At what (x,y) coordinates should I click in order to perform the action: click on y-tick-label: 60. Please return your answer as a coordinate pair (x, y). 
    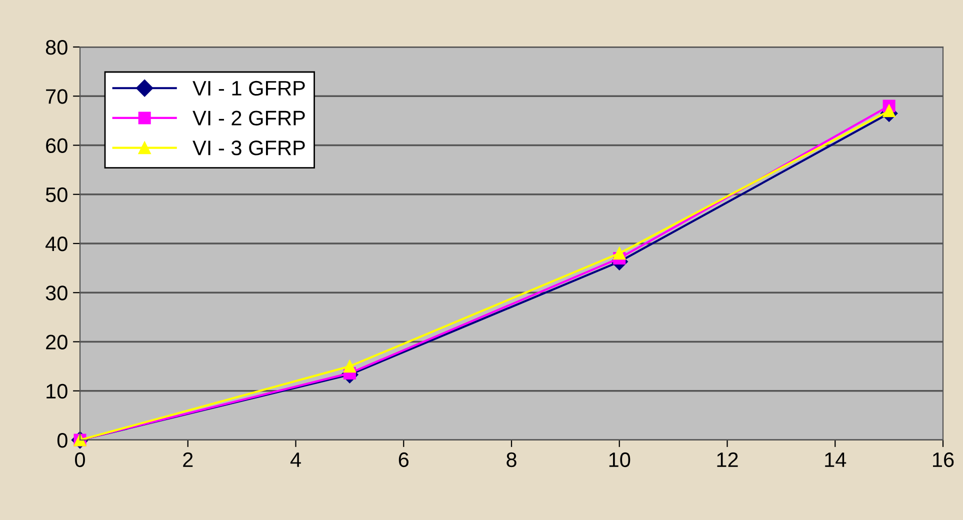
    Looking at the image, I should click on (57, 146).